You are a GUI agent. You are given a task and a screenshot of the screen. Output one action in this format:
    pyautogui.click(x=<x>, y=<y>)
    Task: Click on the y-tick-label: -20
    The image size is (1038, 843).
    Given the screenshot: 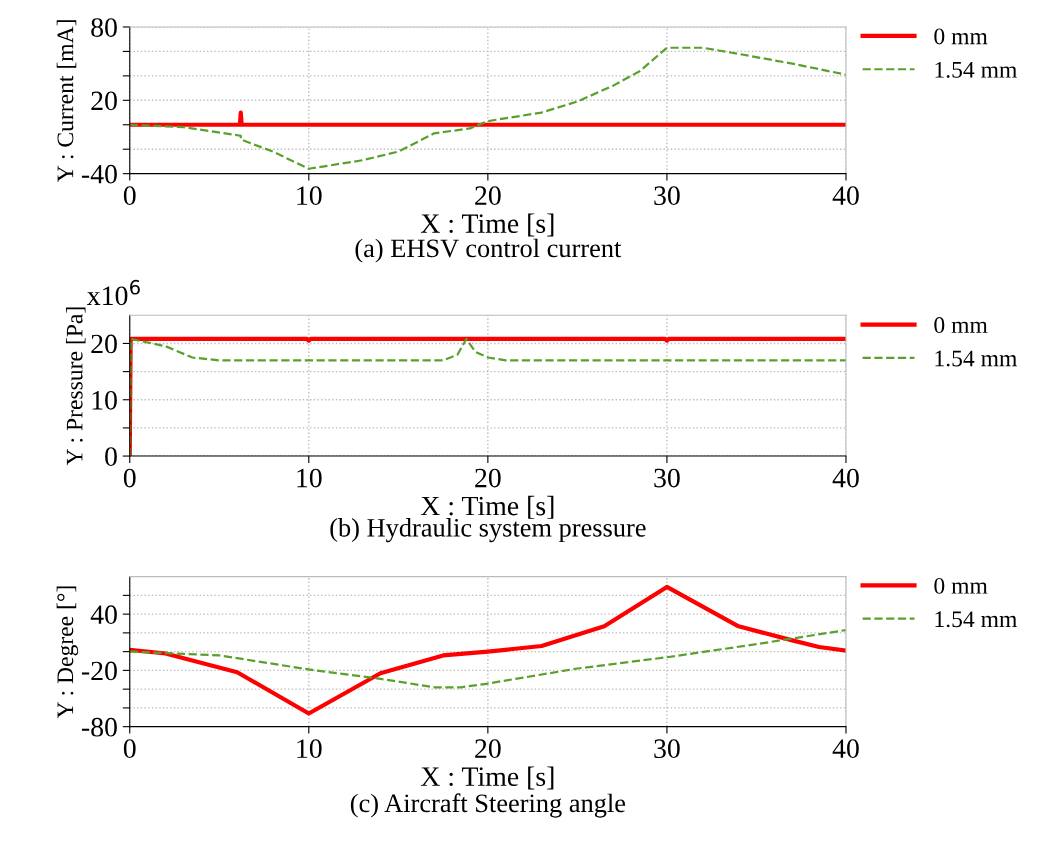 What is the action you would take?
    pyautogui.click(x=99, y=671)
    